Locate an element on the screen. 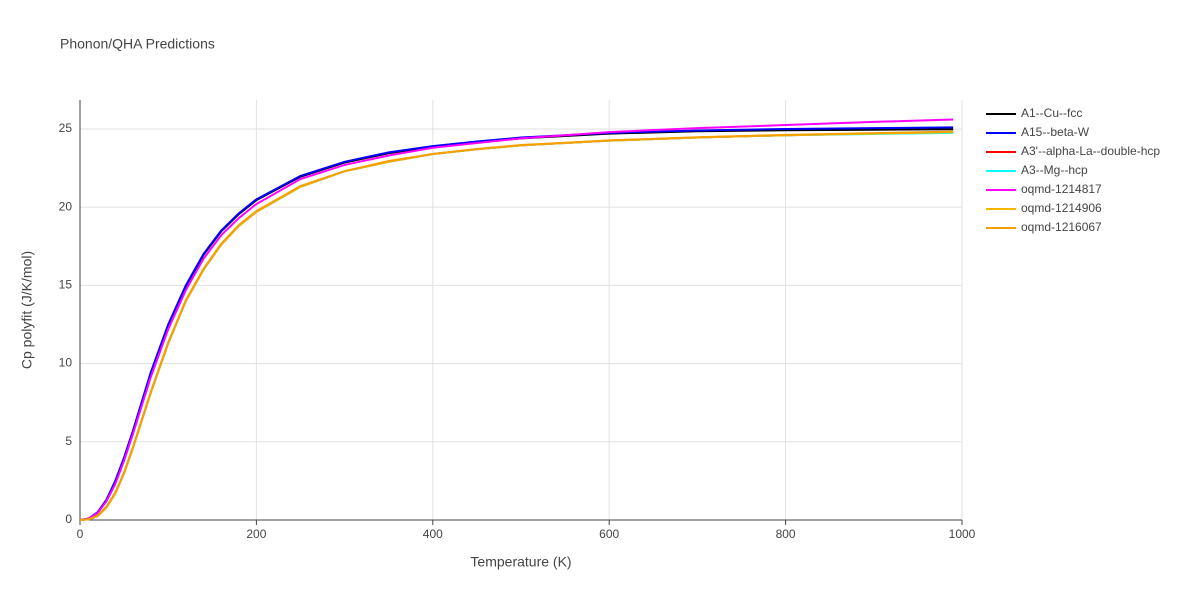  legend-label: oqmd-1214906 is located at coordinates (1061, 208).